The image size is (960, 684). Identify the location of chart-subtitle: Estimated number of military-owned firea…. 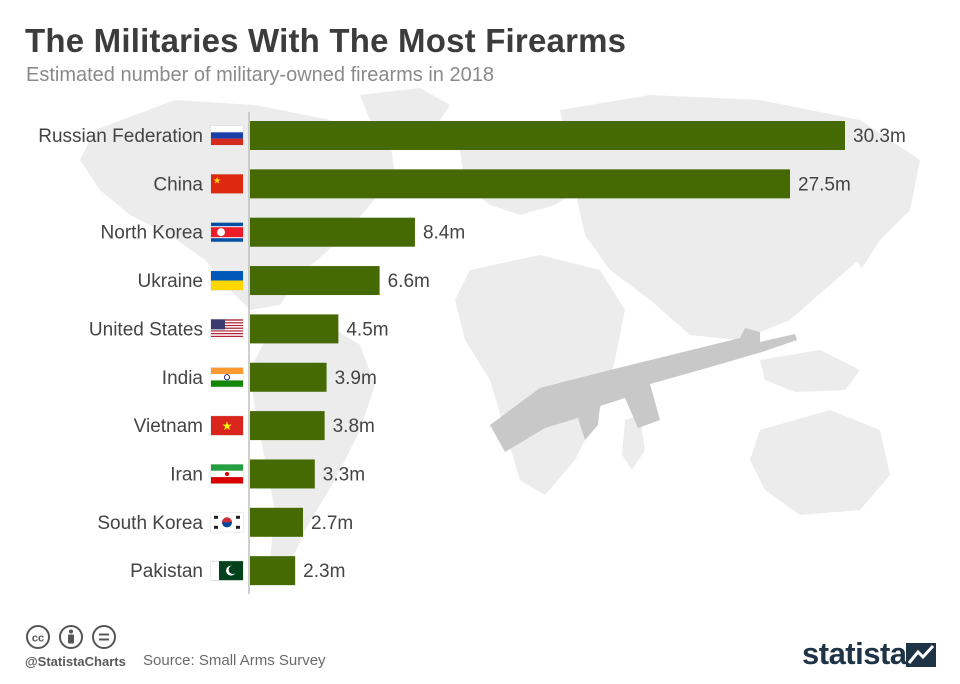
(260, 75).